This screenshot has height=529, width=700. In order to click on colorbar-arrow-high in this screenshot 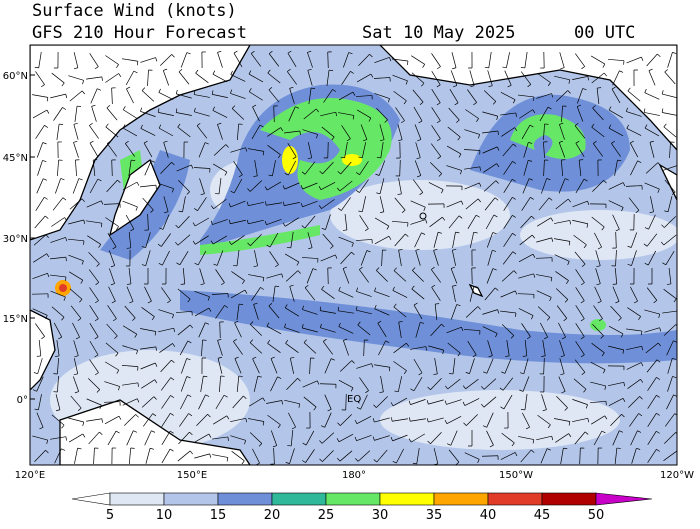, I will do `click(624, 499)`.